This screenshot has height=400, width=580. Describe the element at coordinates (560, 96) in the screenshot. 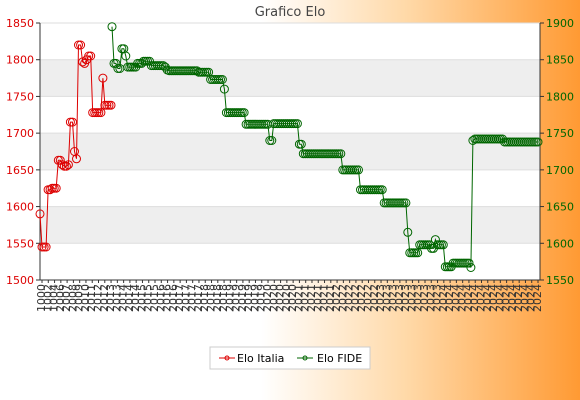

I see `y-right-tick-label: 1800` at that location.